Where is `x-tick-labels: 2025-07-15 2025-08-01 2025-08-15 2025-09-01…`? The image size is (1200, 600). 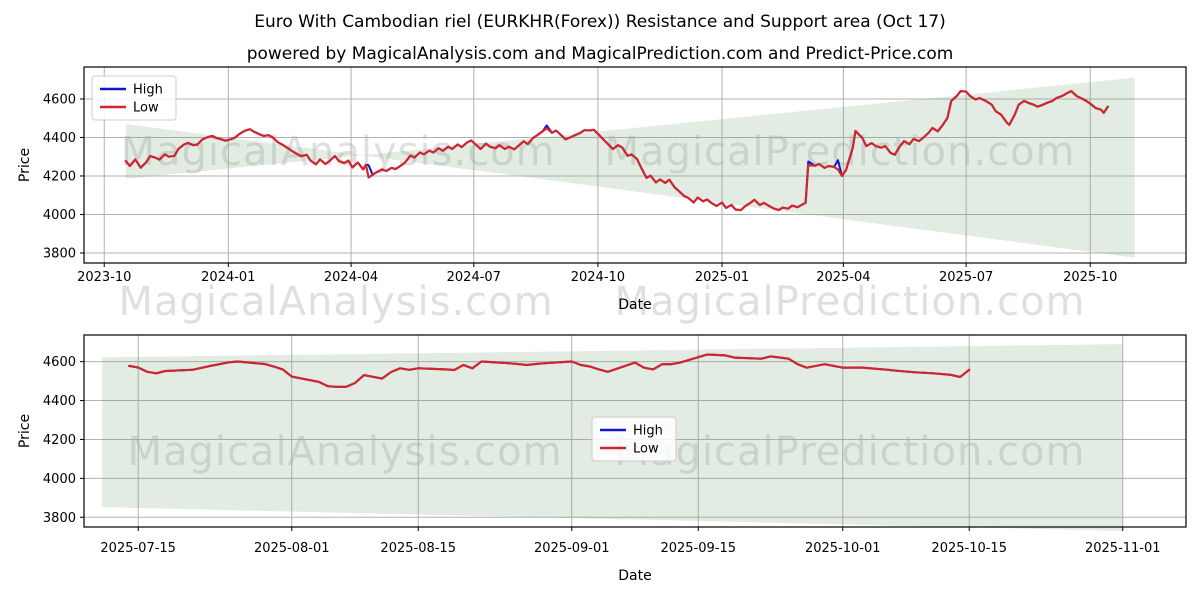
x-tick-labels: 2025-07-15 2025-08-01 2025-08-15 2025-09-01… is located at coordinates (630, 548).